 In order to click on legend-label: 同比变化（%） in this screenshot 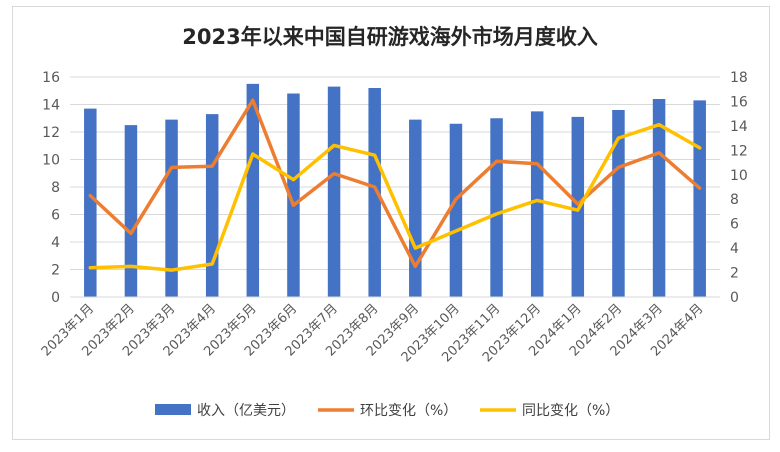, I will do `click(570, 411)`.